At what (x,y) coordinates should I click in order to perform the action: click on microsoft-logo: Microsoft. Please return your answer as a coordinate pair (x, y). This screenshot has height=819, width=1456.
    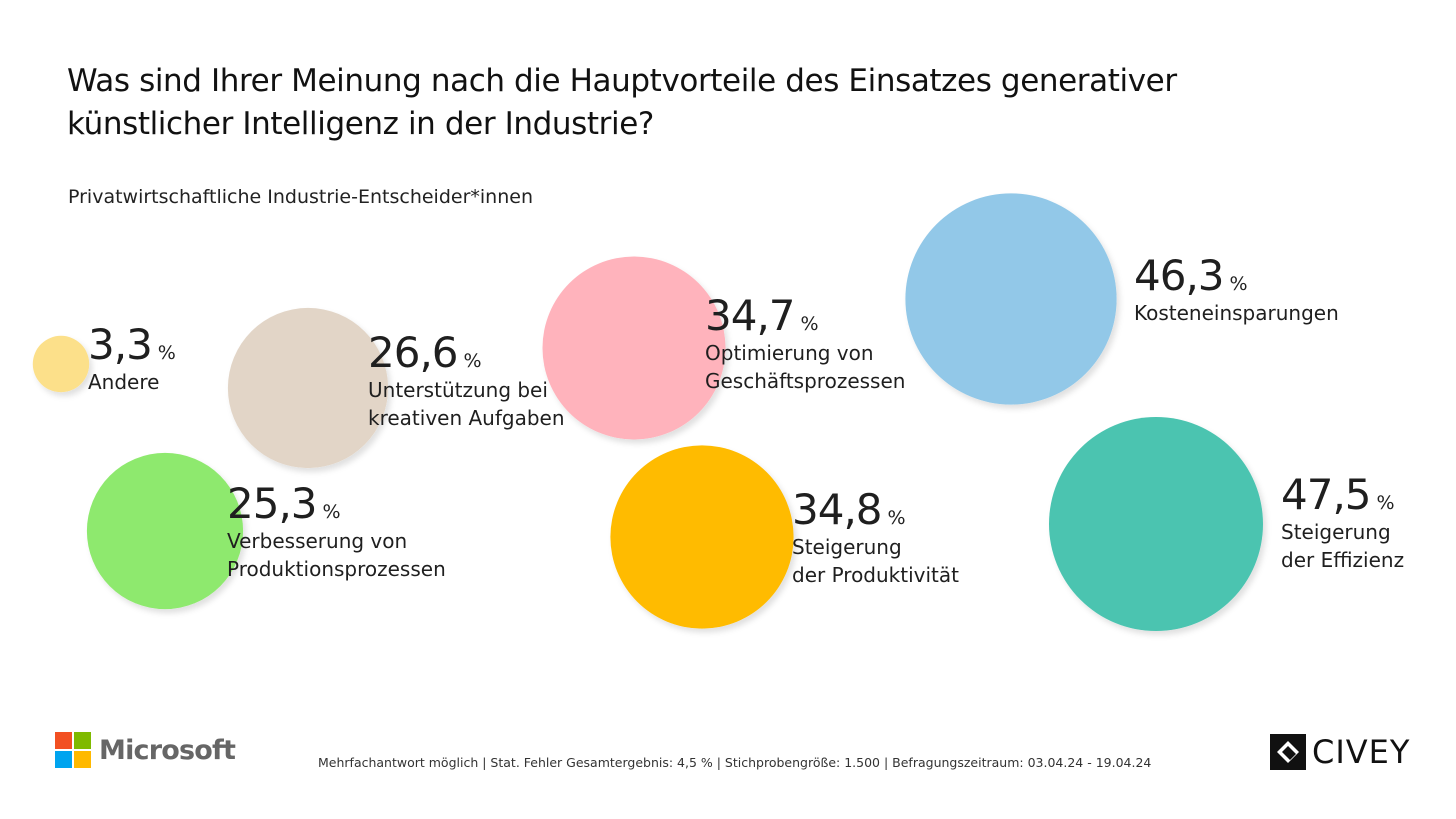
    Looking at the image, I should click on (145, 750).